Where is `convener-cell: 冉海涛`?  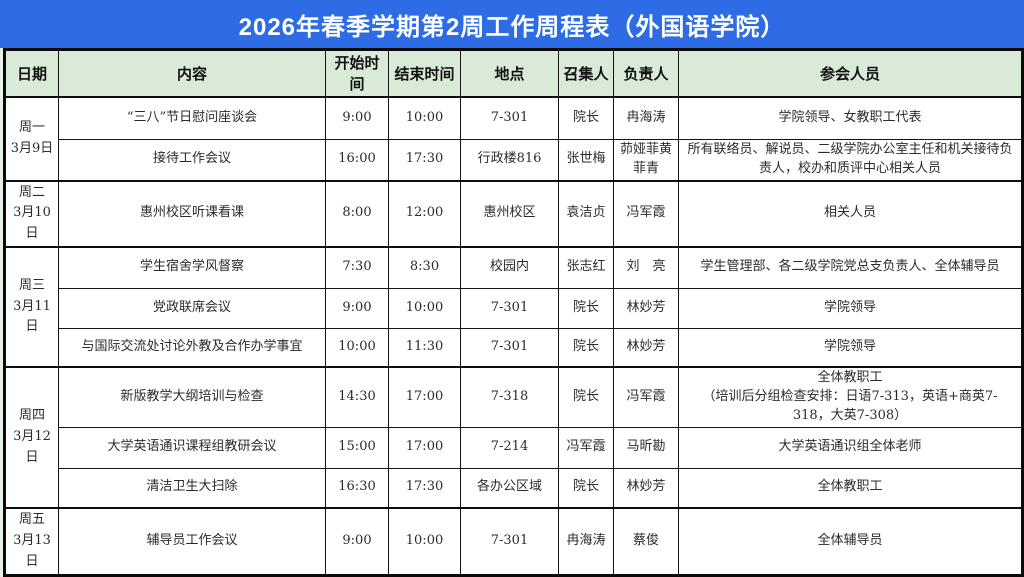 convener-cell: 冉海涛 is located at coordinates (586, 541).